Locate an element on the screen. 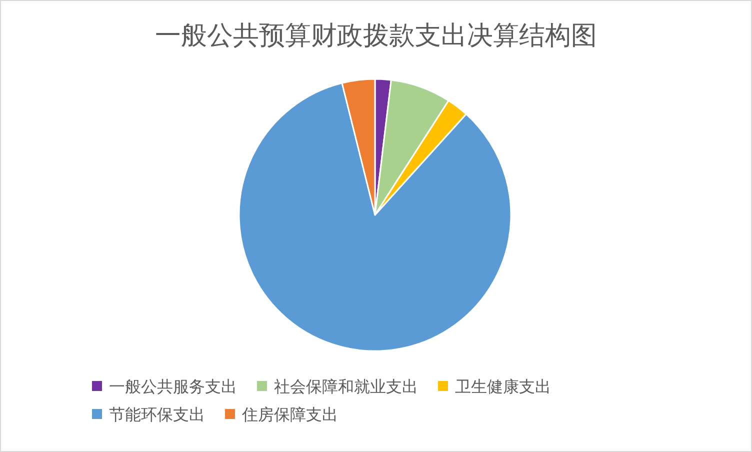 The image size is (752, 452). legend-label: 卫生健康支出 is located at coordinates (503, 386).